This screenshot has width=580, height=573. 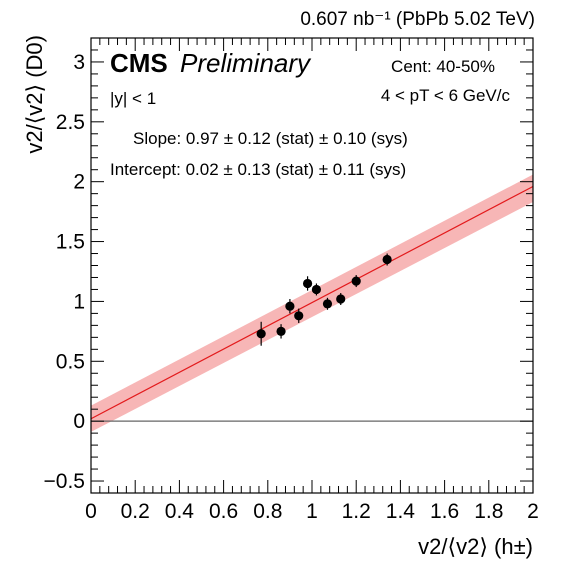 What do you see at coordinates (64, 481) in the screenshot?
I see `y-tick-label: −0.5` at bounding box center [64, 481].